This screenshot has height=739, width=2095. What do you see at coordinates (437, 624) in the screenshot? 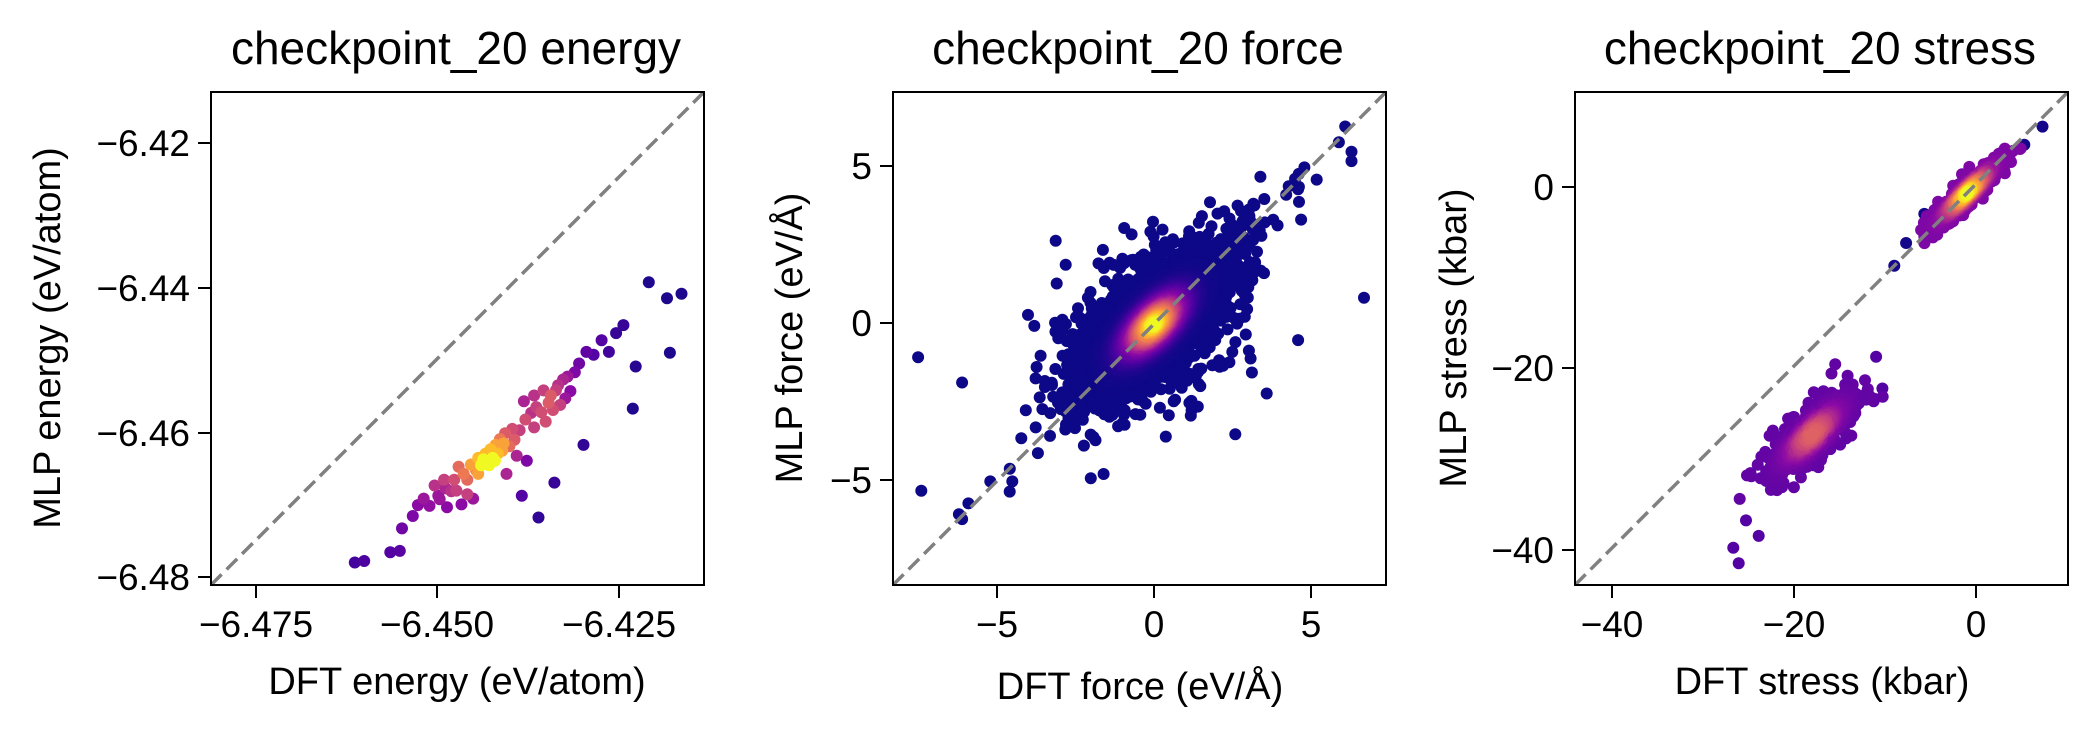
I see `energy-xtick-label: −6.450` at bounding box center [437, 624].